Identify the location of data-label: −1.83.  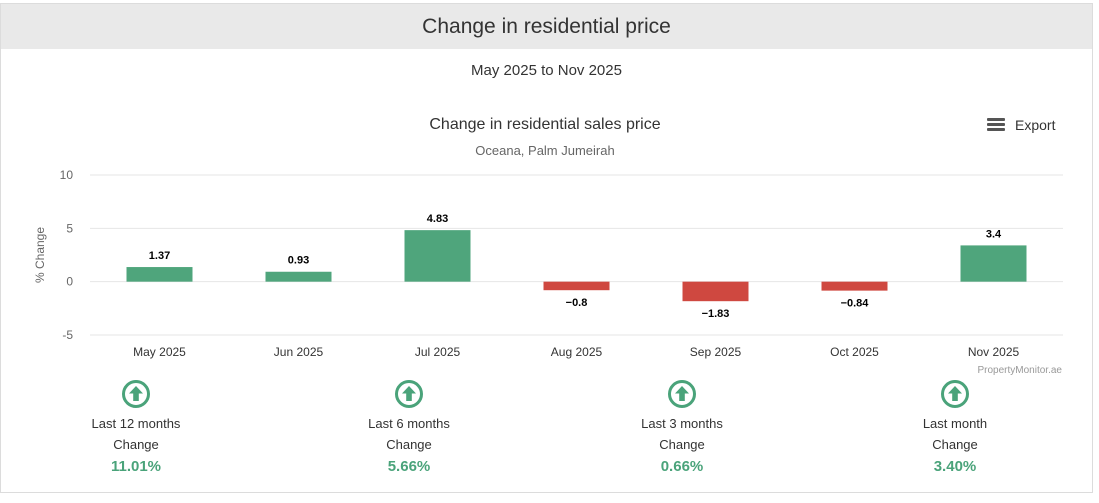
(716, 314).